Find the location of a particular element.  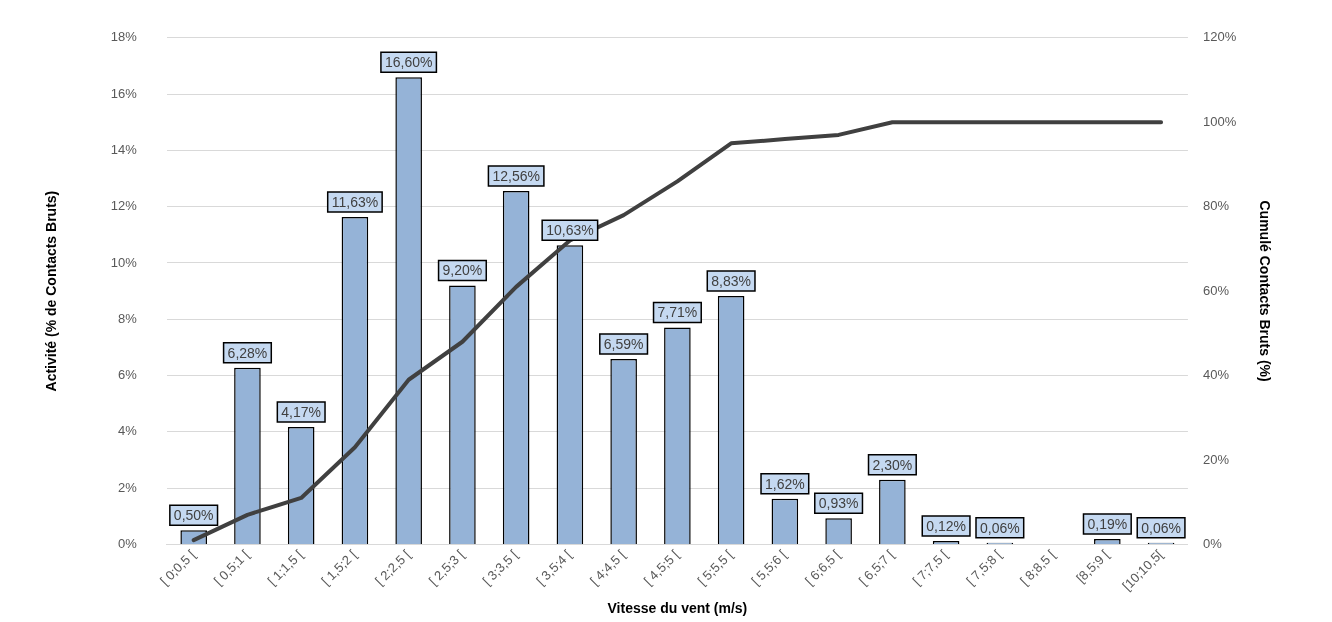

y2-tick-label: 40% is located at coordinates (1216, 375).